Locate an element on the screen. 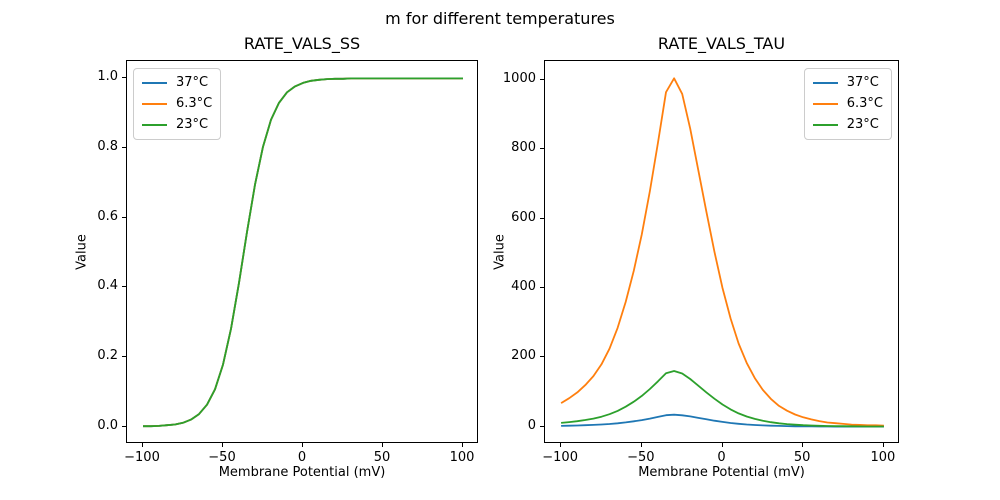 Image resolution: width=1000 pixels, height=500 pixels. y-tick-label: 1000 is located at coordinates (519, 79).